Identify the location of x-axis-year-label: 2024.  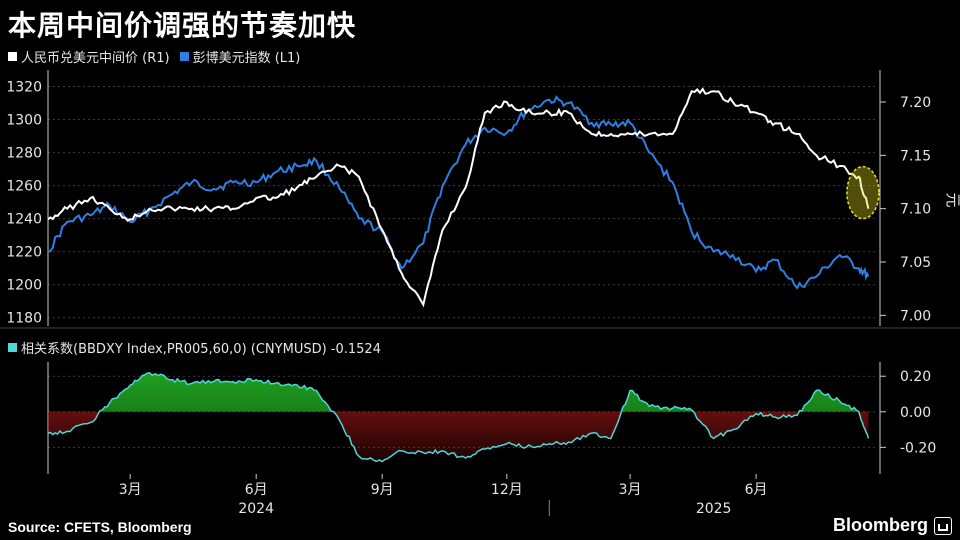
(256, 509).